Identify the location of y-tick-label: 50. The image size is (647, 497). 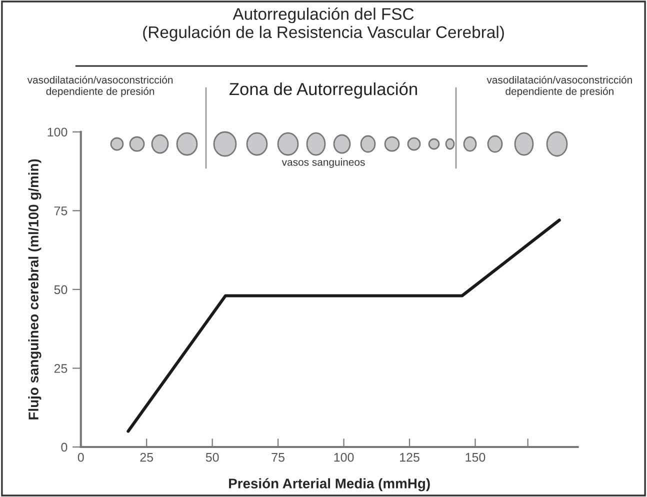
(61, 289).